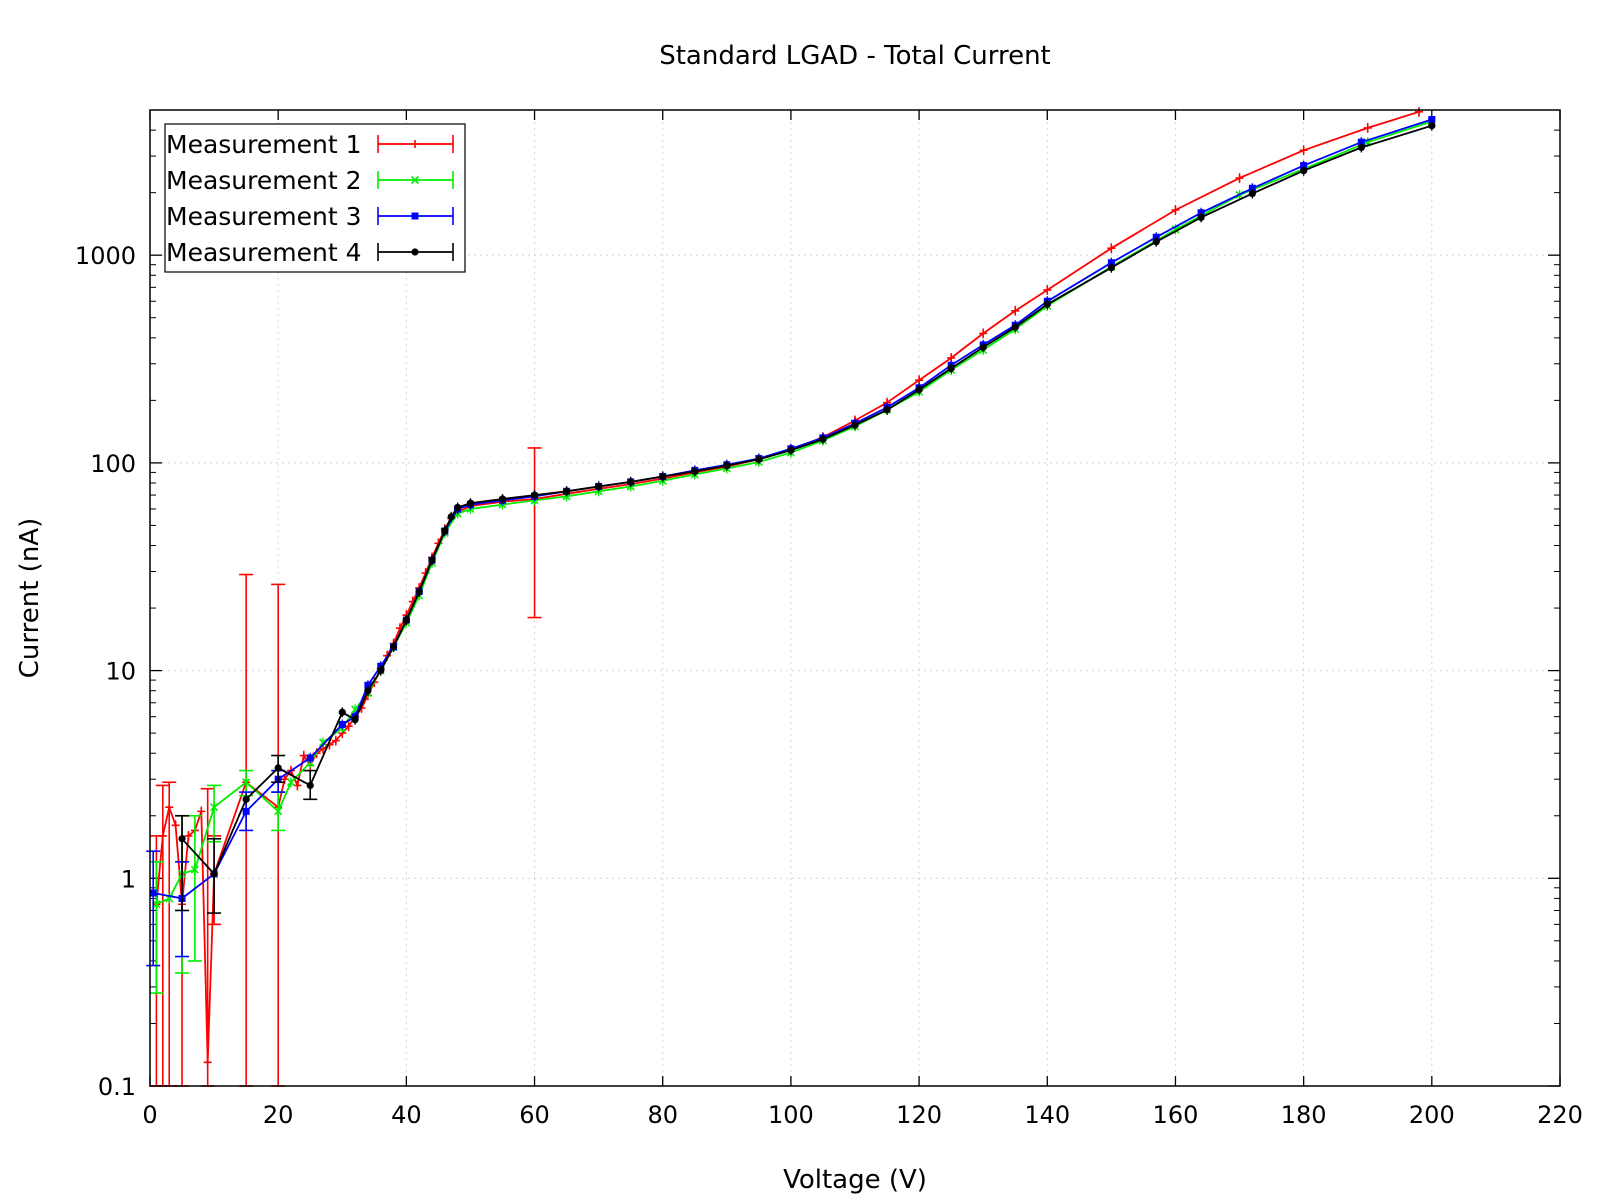 The height and width of the screenshot is (1200, 1600). I want to click on x-tick-label: 60, so click(534, 1115).